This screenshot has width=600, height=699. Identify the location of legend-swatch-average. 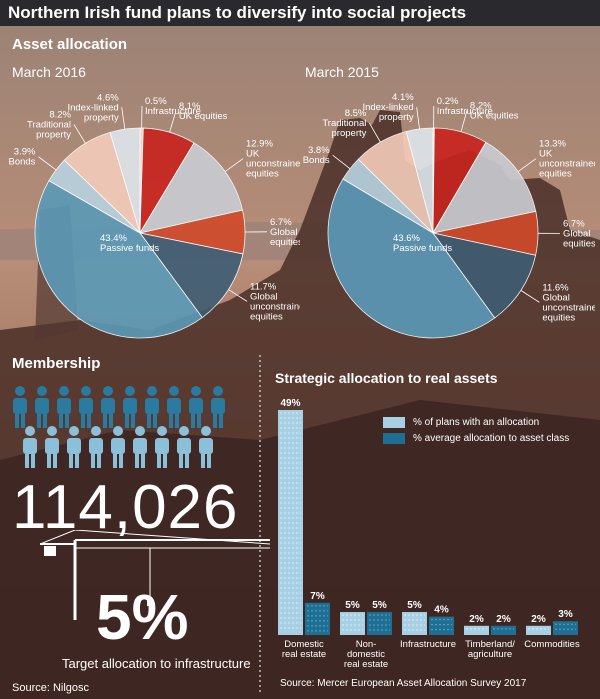
(394, 438).